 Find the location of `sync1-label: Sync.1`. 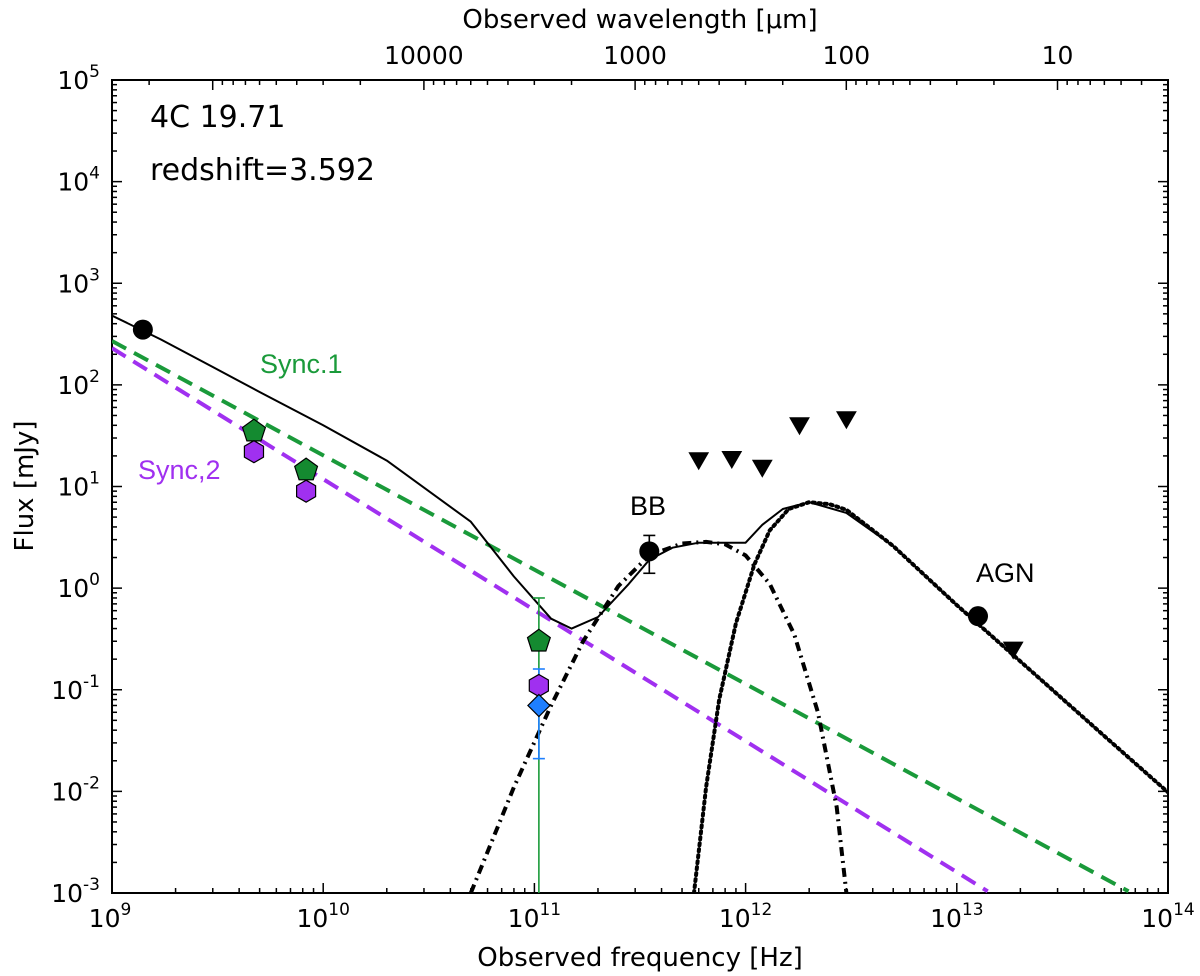

sync1-label: Sync.1 is located at coordinates (301, 364).